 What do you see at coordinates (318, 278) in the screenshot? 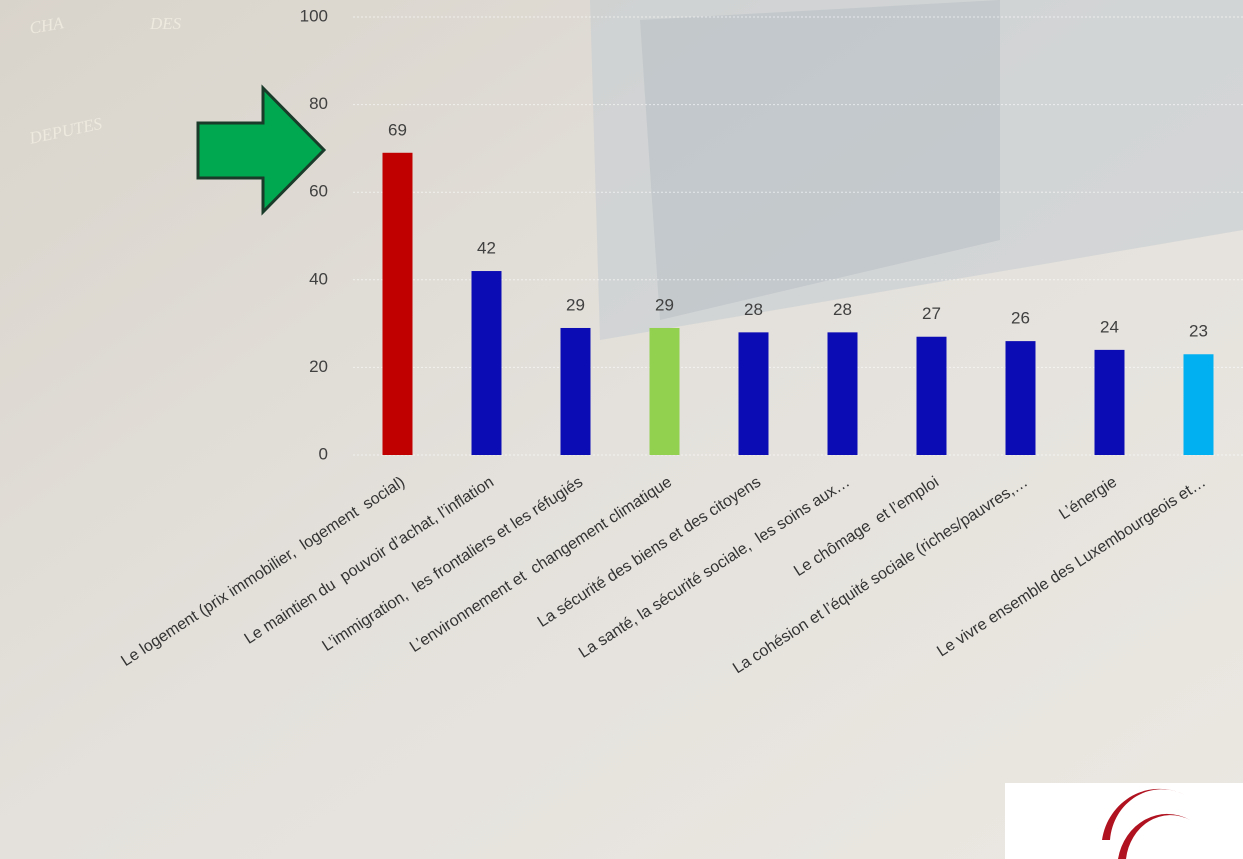
I see `y-tick-label: 40` at bounding box center [318, 278].